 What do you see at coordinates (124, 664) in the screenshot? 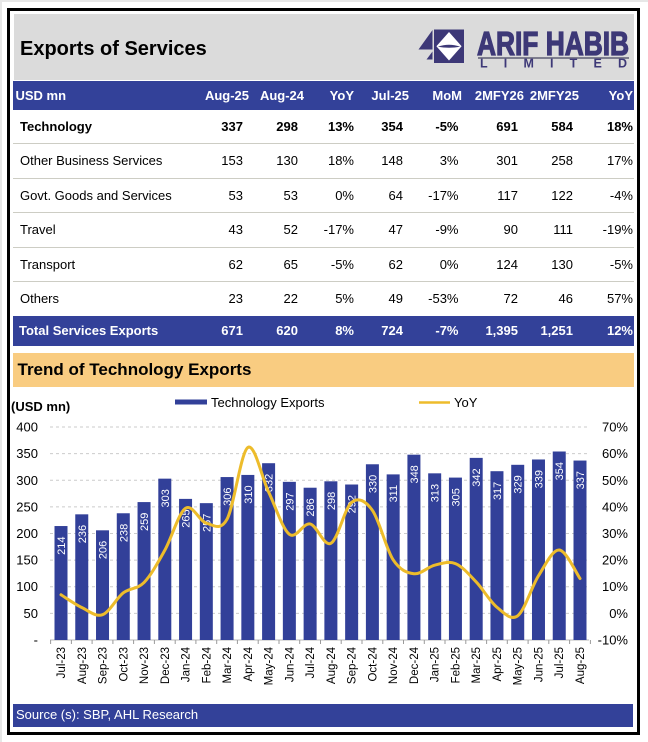
I see `svg-text: Oct-23` at bounding box center [124, 664].